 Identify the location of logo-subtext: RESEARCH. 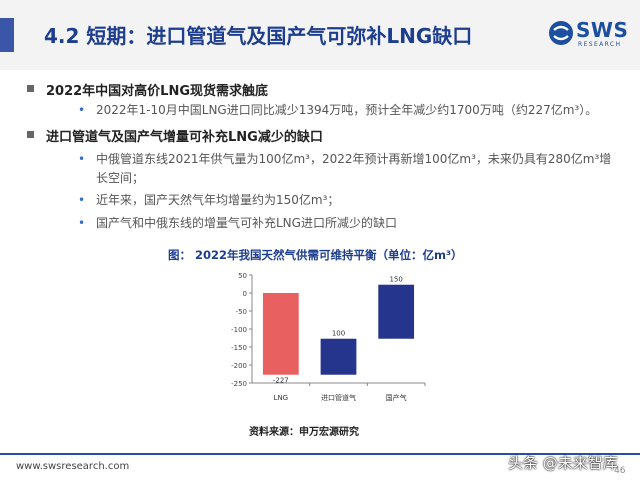
(600, 44).